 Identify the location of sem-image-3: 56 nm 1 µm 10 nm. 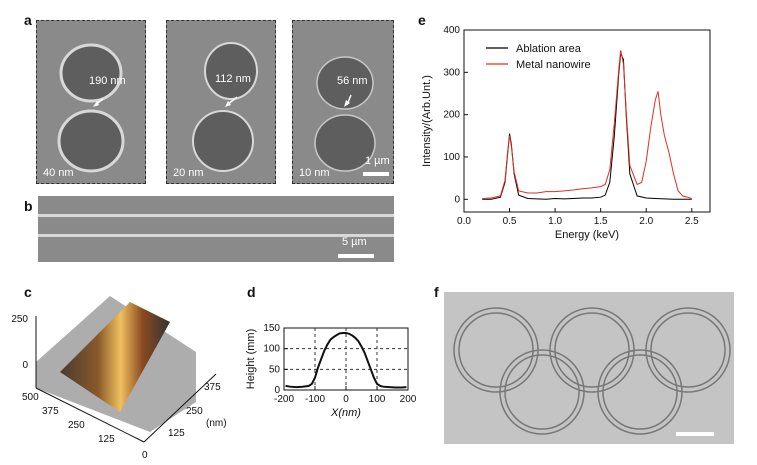
(343, 102).